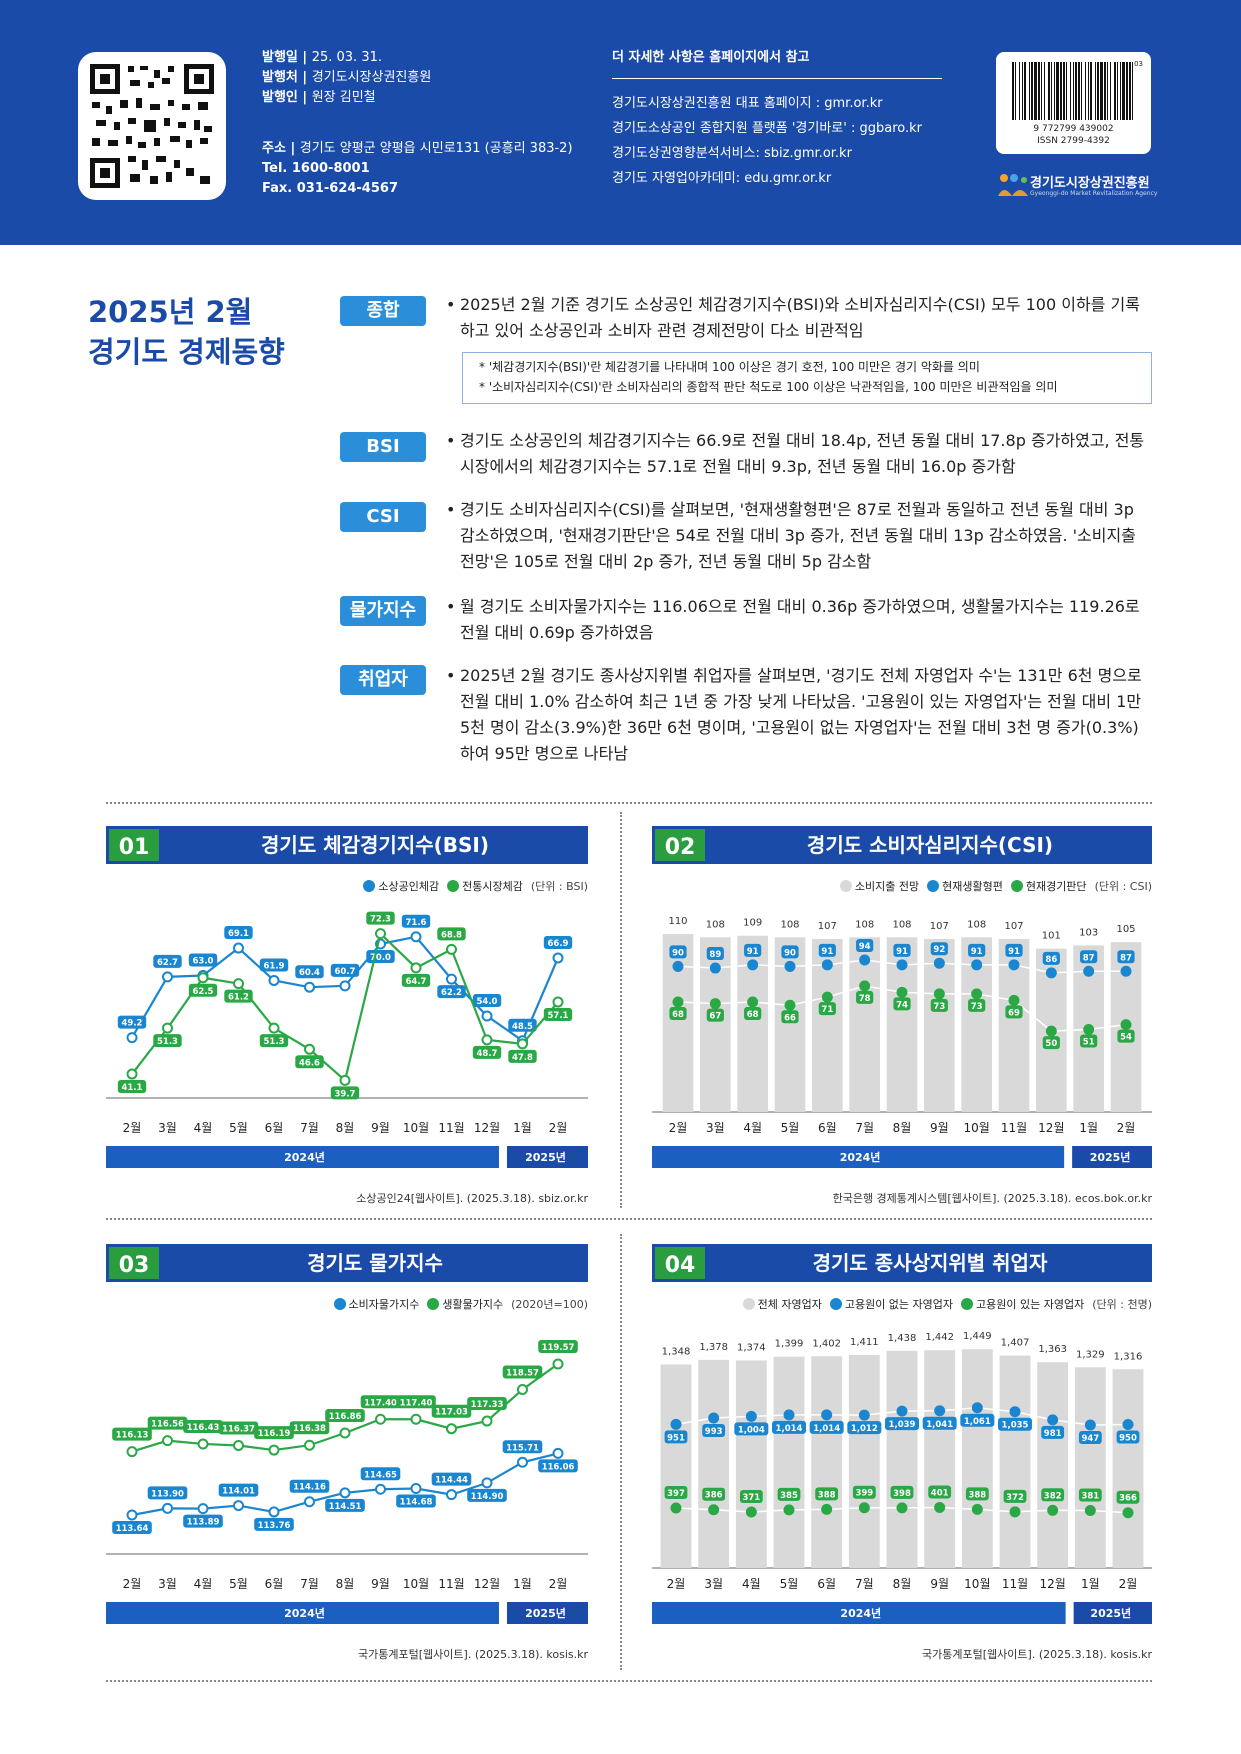  What do you see at coordinates (732, 153) in the screenshot?
I see `link-sbiz: 경기도상권영향분석서비스: sbiz.gmr.or.kr` at bounding box center [732, 153].